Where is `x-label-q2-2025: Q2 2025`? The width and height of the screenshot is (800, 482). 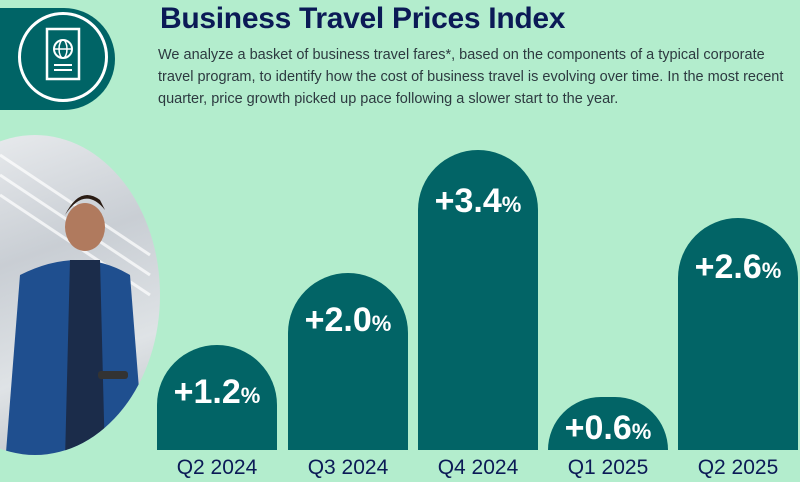
x-label-q2-2025: Q2 2025 is located at coordinates (738, 467).